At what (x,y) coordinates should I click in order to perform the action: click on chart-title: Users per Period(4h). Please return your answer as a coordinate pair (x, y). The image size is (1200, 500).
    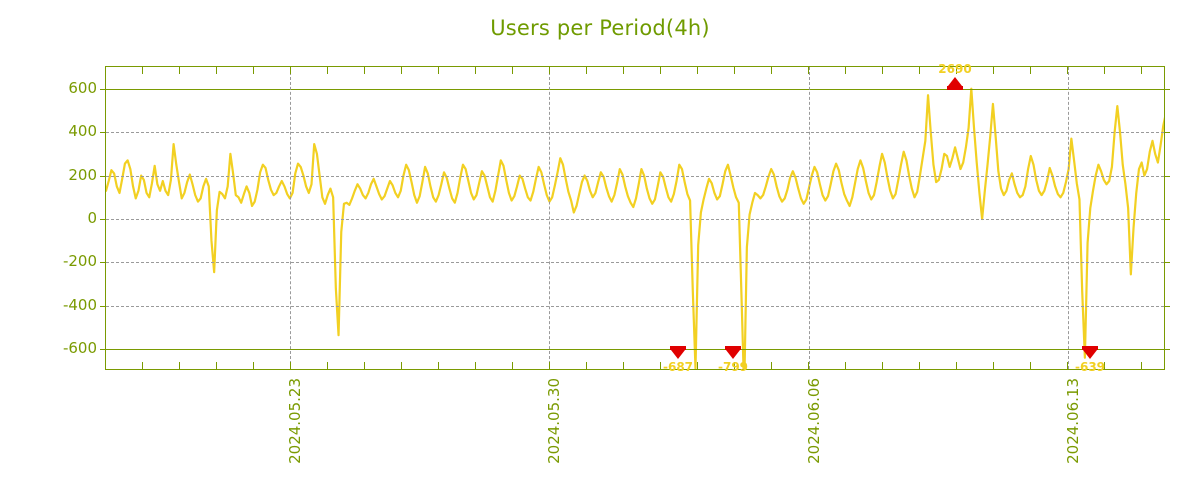
    Looking at the image, I should click on (600, 28).